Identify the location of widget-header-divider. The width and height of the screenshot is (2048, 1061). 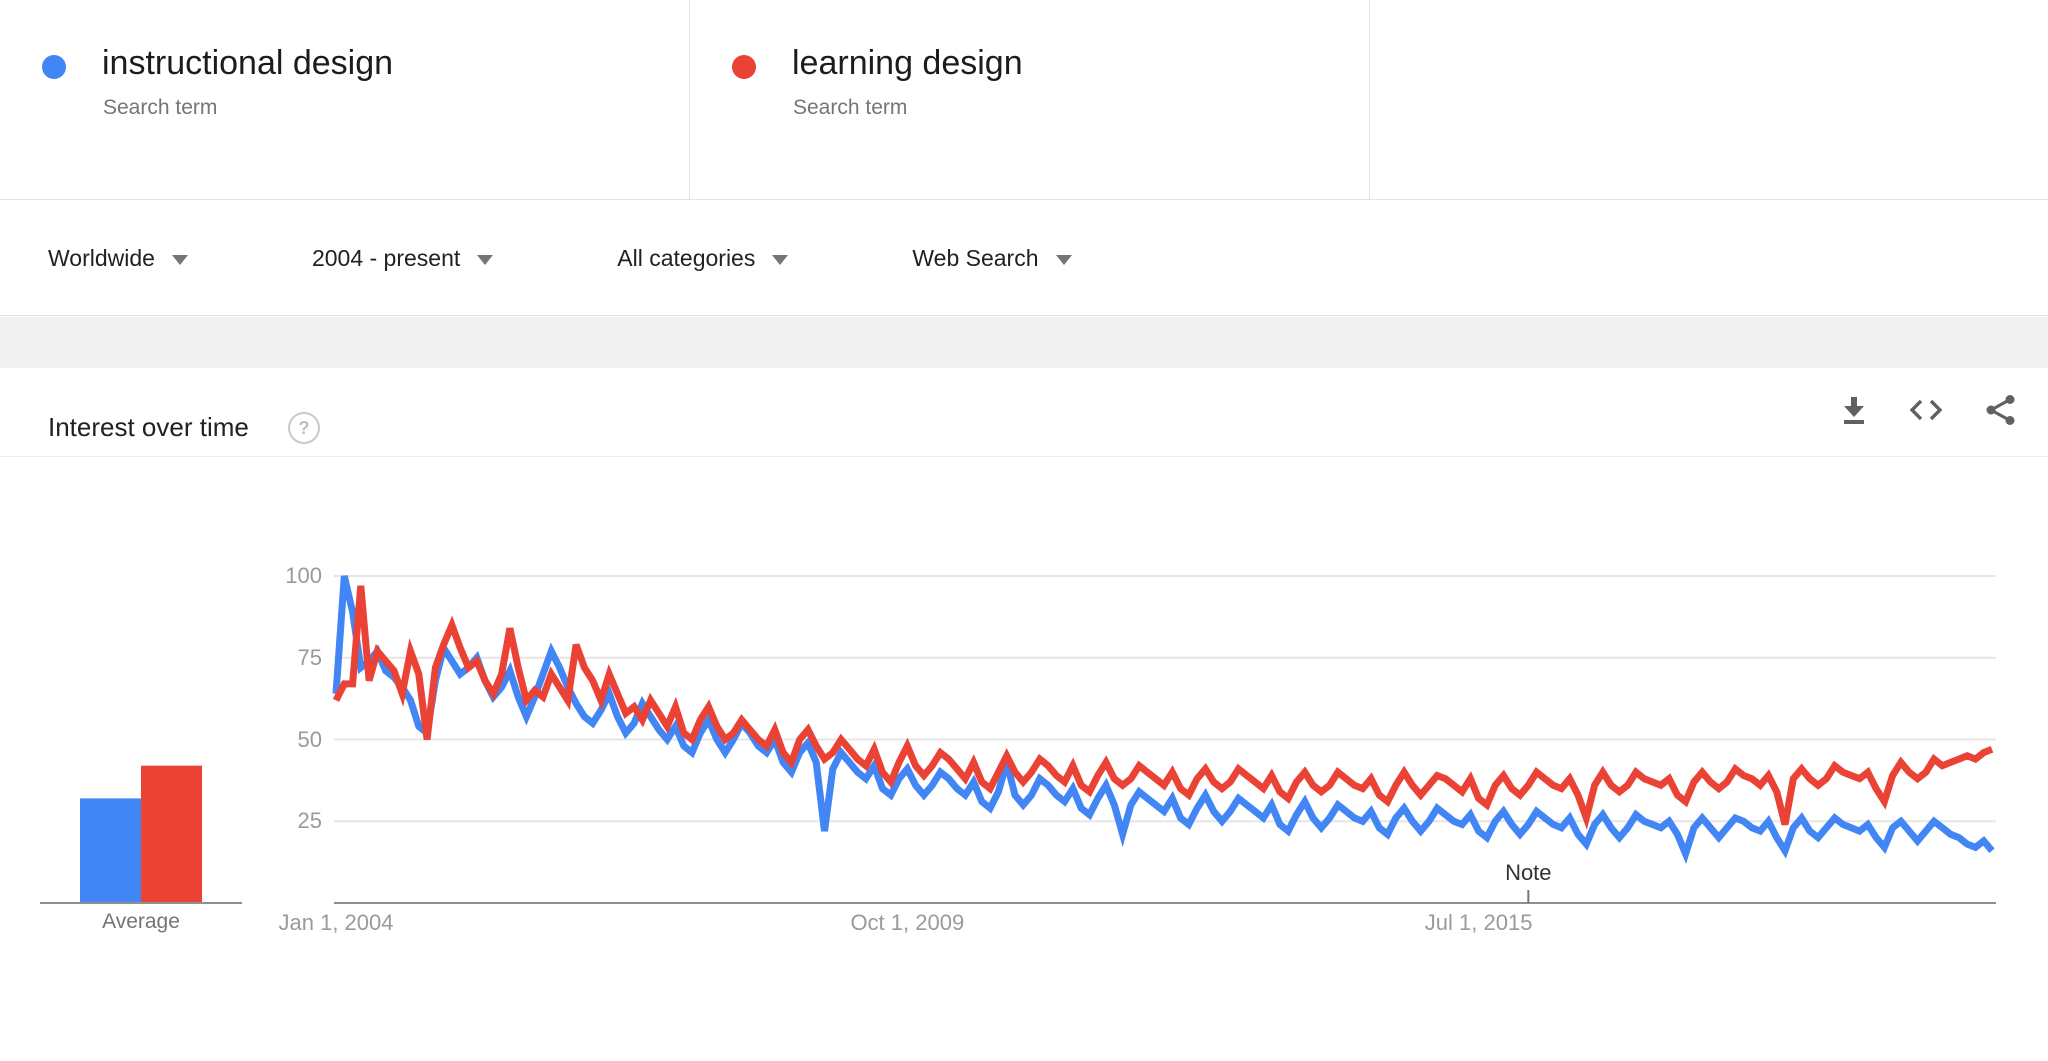
(1024, 456).